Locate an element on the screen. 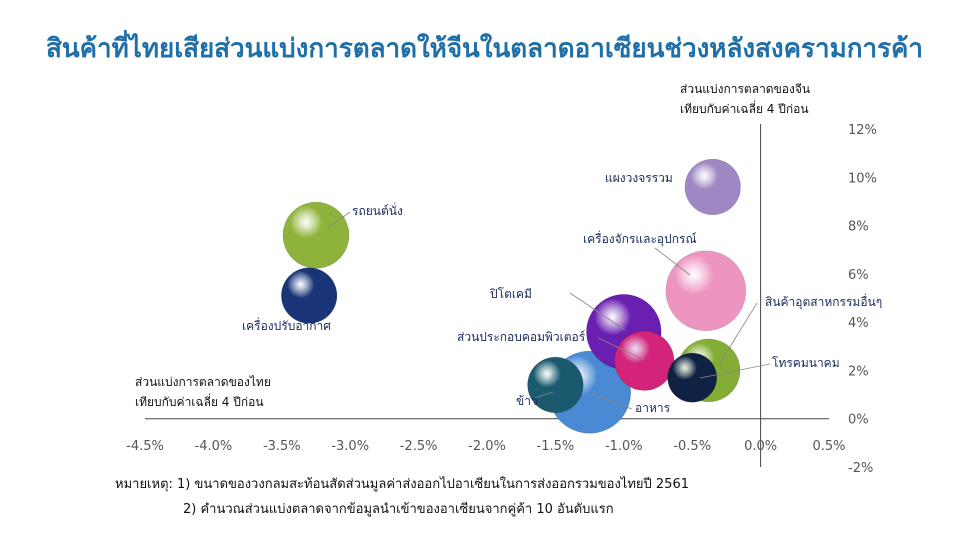  y-tick-label: 8% is located at coordinates (858, 227).